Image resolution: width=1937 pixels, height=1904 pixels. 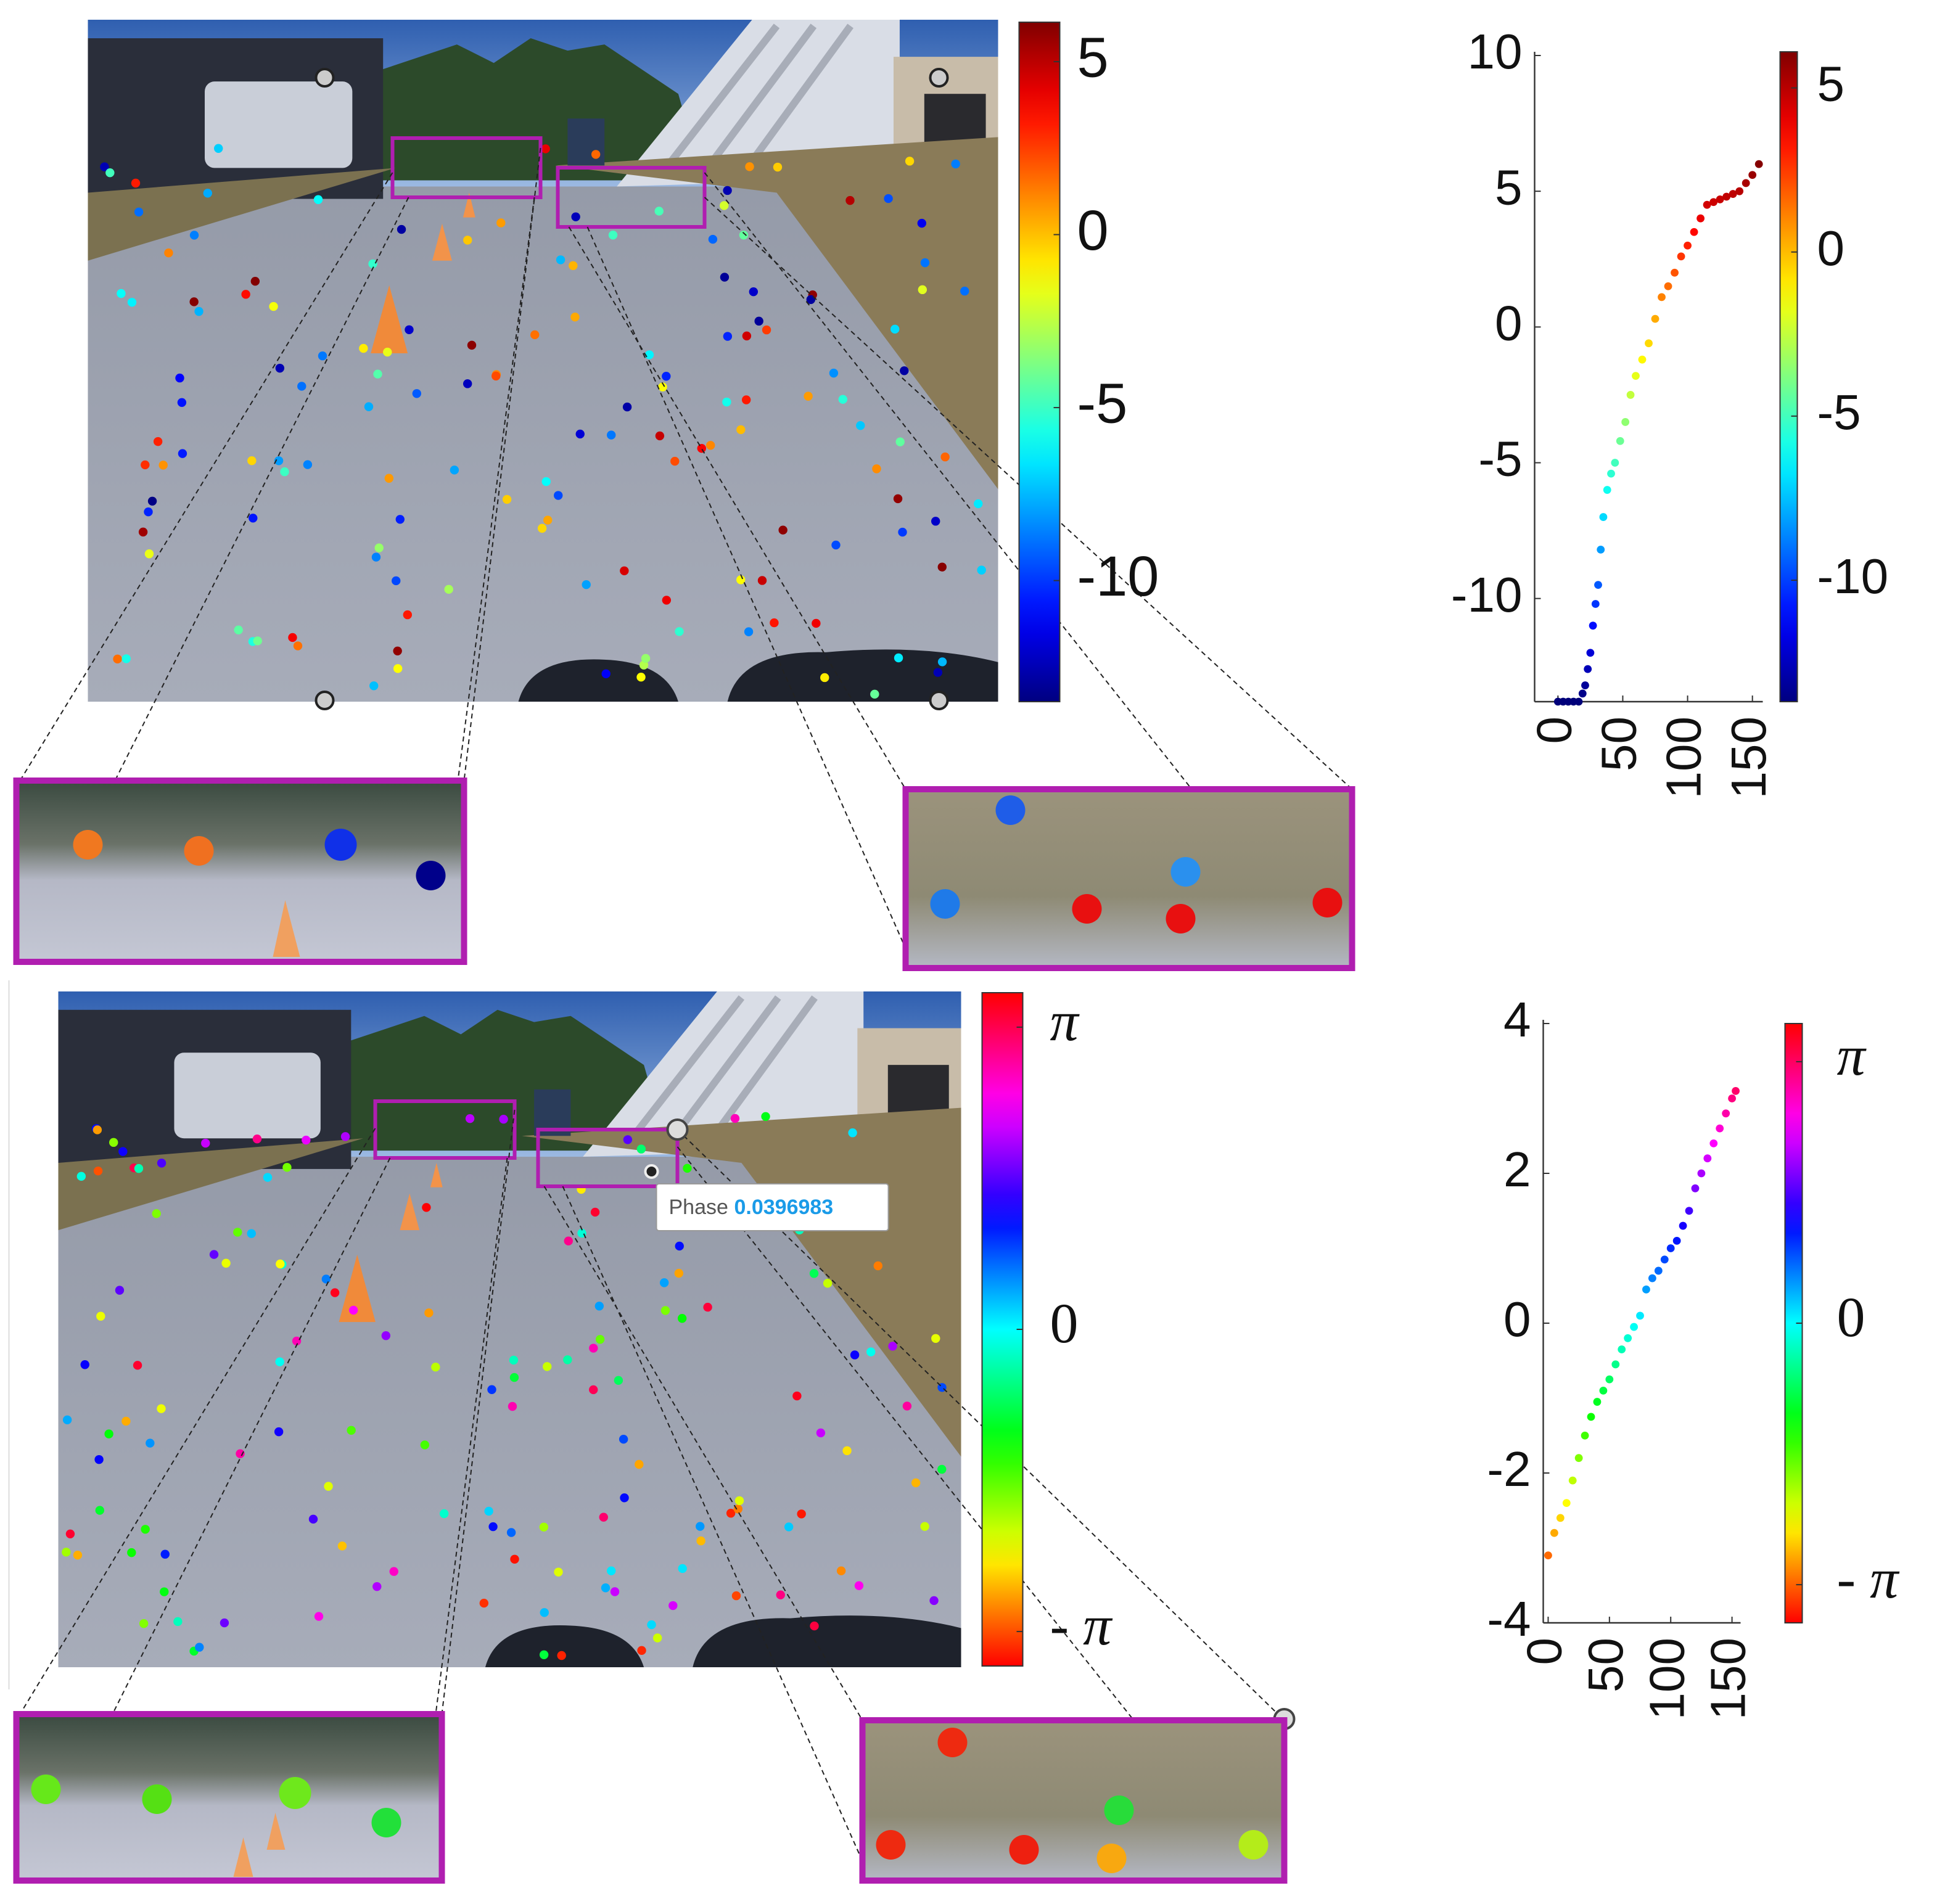 What do you see at coordinates (1729, 1679) in the screenshot?
I see `x-tick-label: 150` at bounding box center [1729, 1679].